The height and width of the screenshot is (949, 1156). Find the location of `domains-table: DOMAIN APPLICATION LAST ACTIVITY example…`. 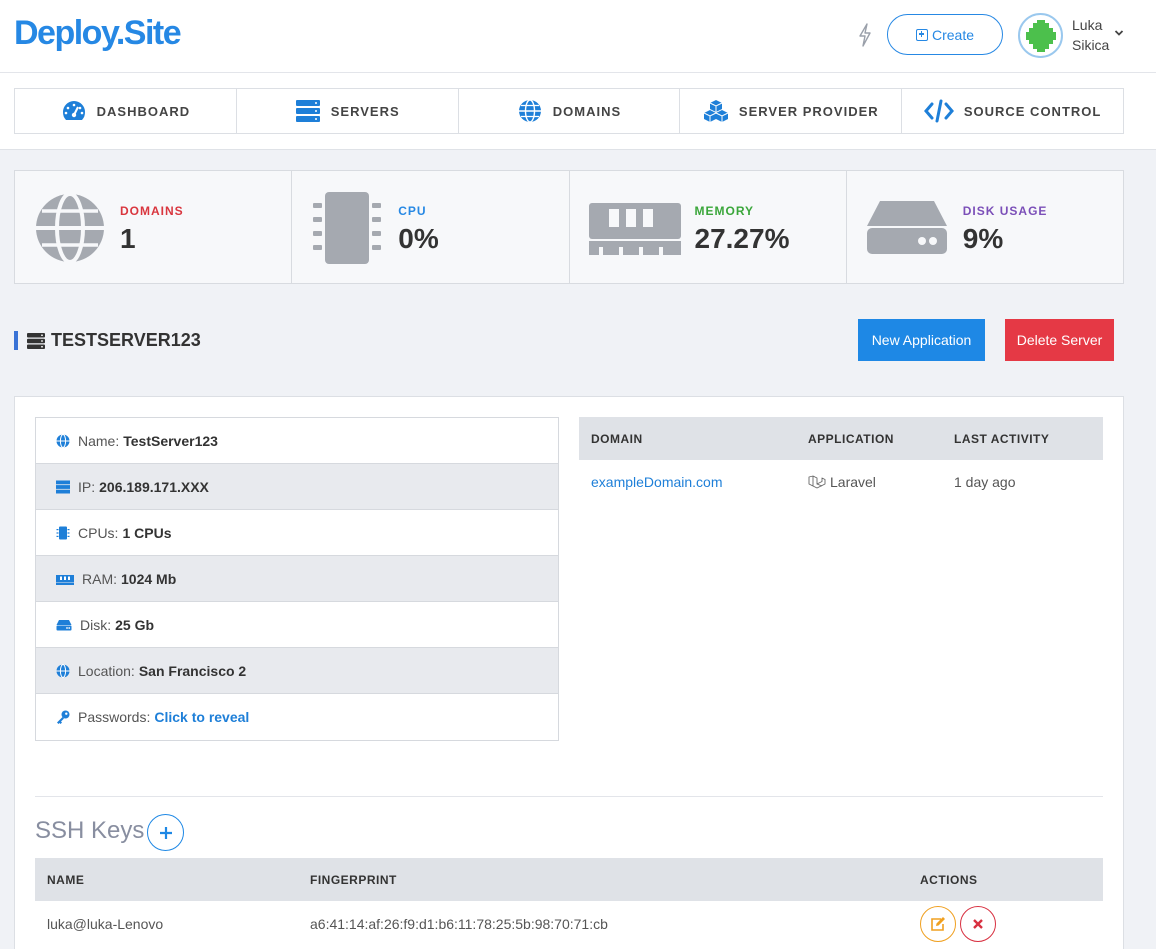

domains-table: DOMAIN APPLICATION LAST ACTIVITY example… is located at coordinates (841, 460).